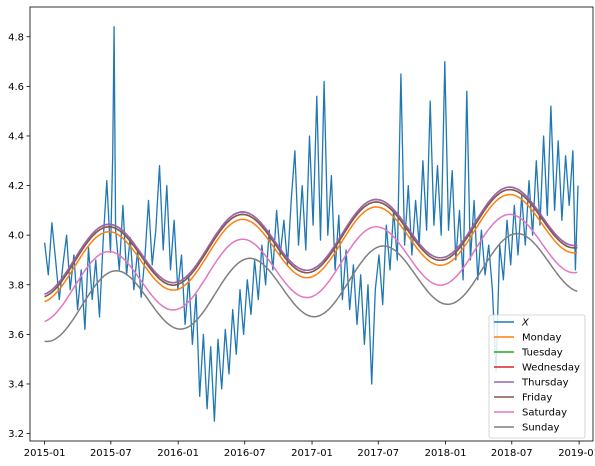  What do you see at coordinates (540, 428) in the screenshot?
I see `legend-label-sunday: Sunday` at bounding box center [540, 428].